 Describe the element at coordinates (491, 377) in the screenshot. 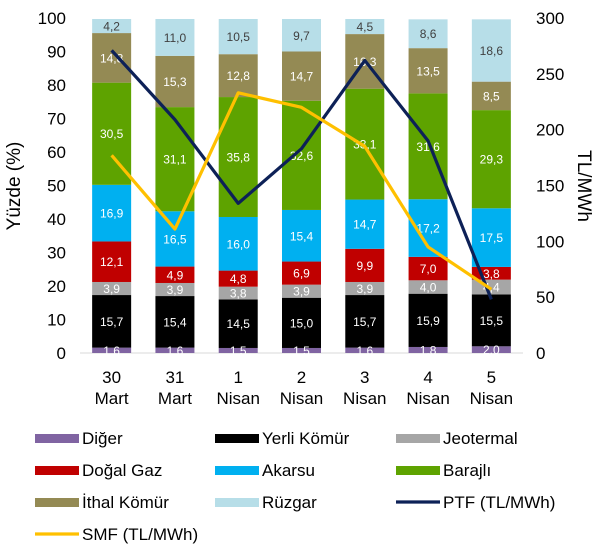

I see `x-tick-label: 5` at that location.